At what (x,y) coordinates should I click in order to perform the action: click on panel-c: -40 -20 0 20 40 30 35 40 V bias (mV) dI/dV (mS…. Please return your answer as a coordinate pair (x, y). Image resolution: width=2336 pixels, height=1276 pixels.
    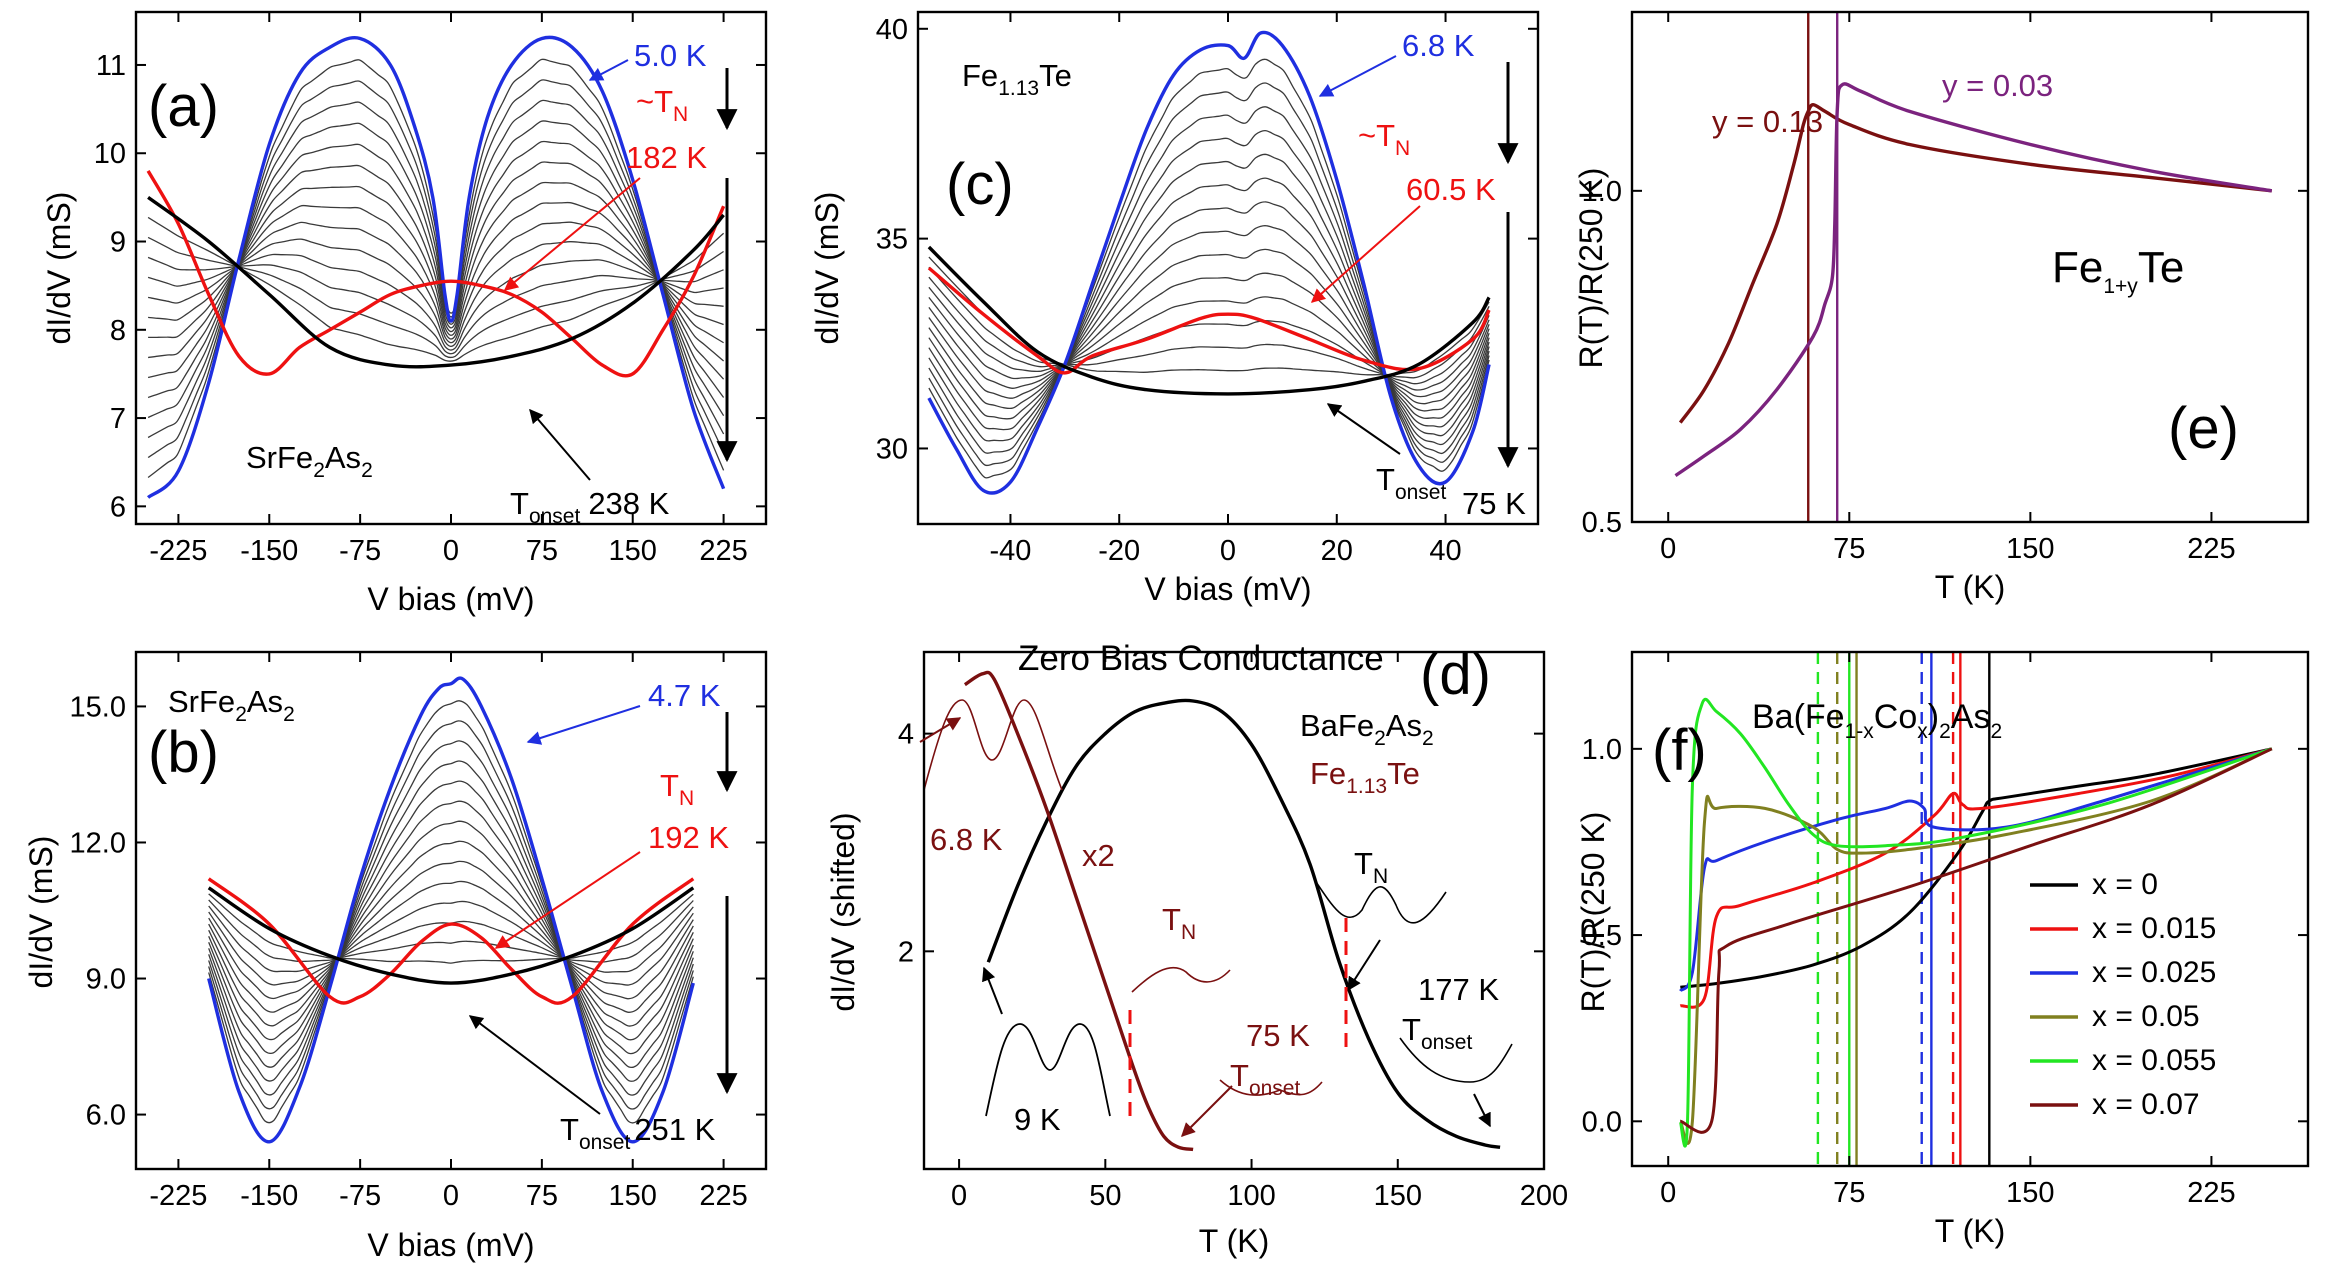
    Looking at the image, I should click on (1174, 308).